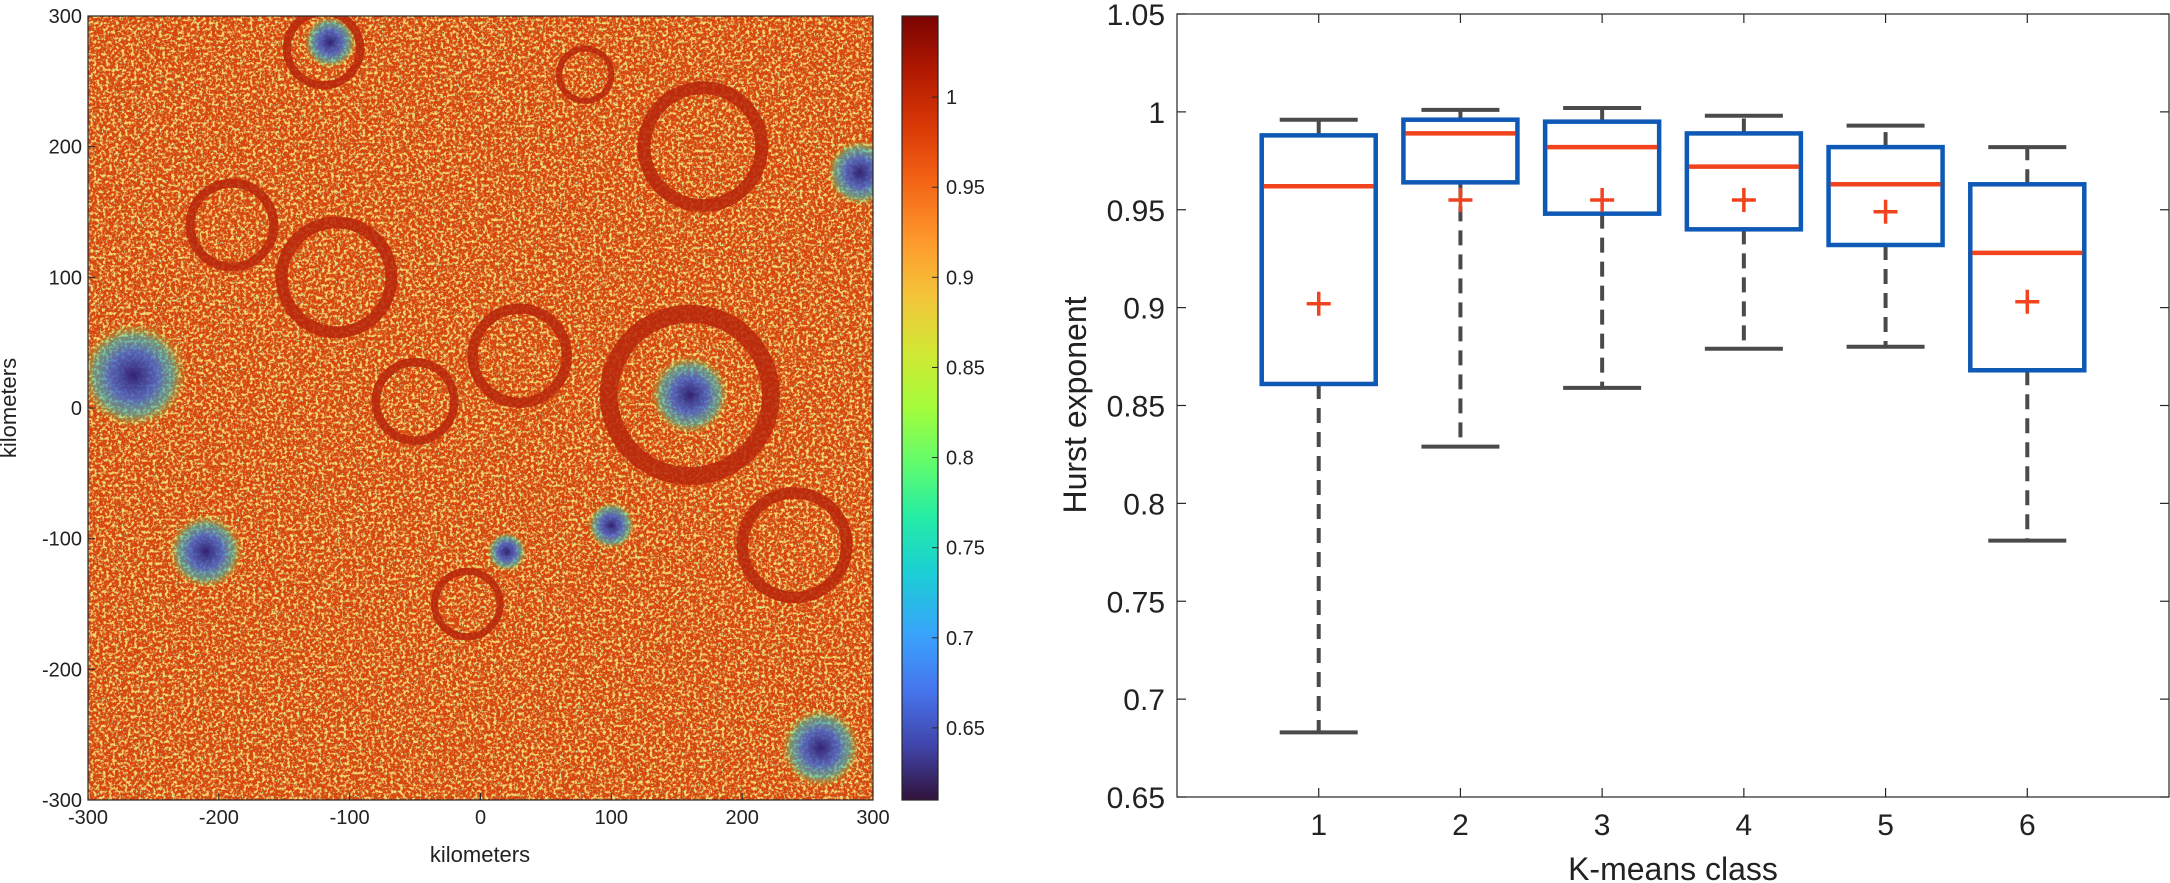 The height and width of the screenshot is (883, 2170). What do you see at coordinates (62, 670) in the screenshot?
I see `map-y-tick-label: -200` at bounding box center [62, 670].